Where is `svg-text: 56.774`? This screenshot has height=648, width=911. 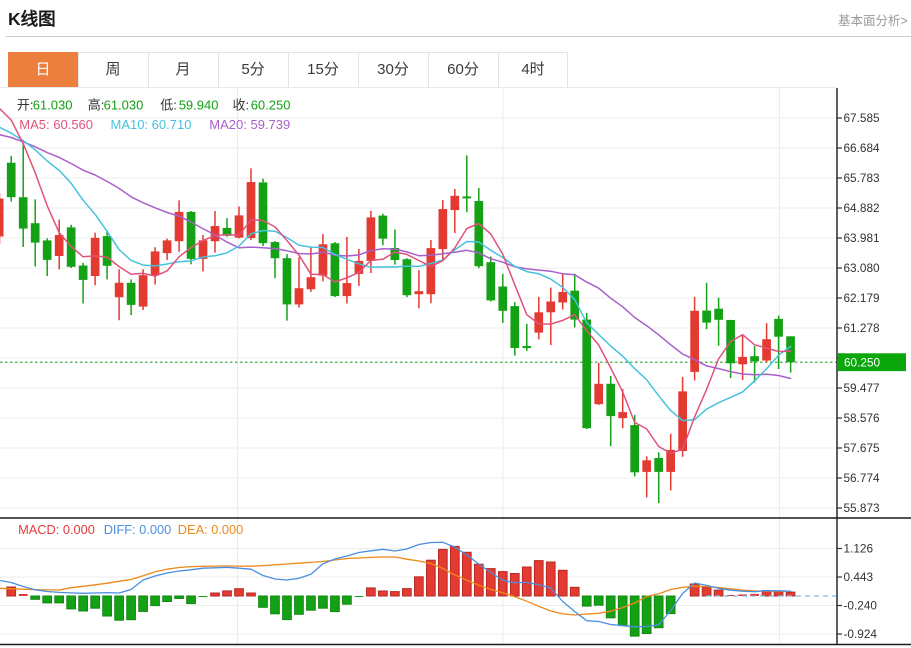 svg-text: 56.774 is located at coordinates (862, 478).